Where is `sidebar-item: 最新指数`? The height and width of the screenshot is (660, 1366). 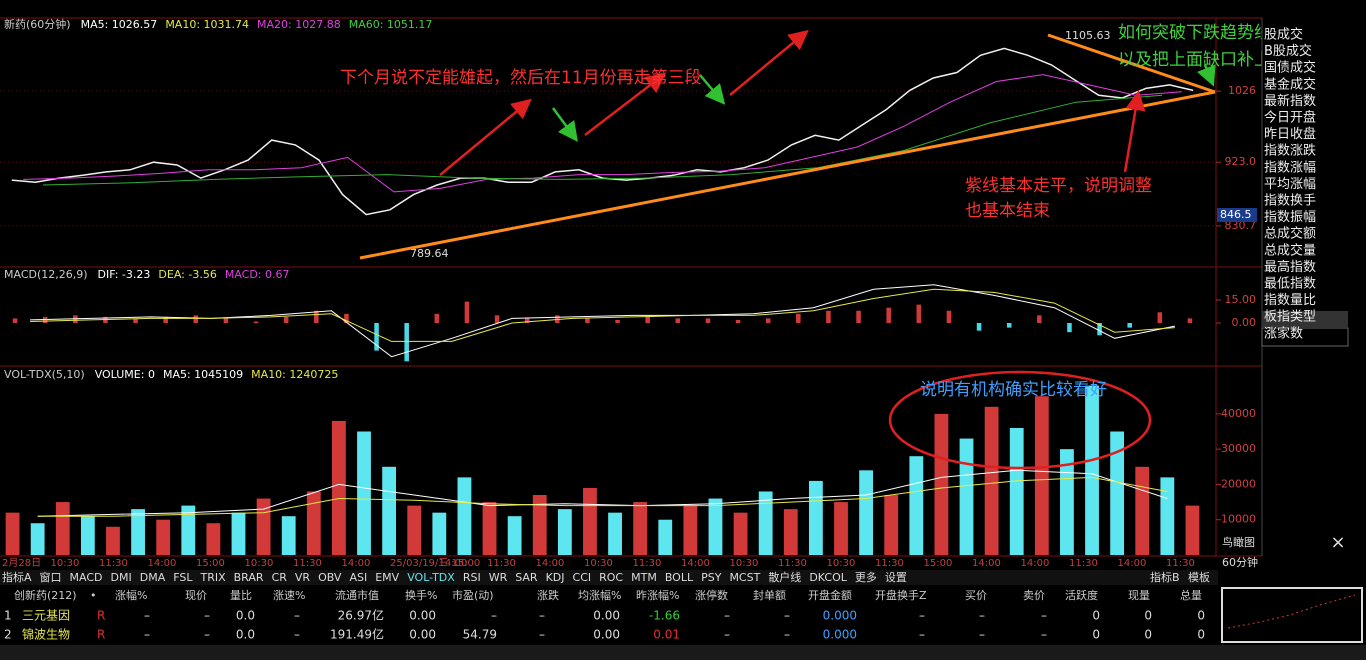 sidebar-item: 最新指数 is located at coordinates (1290, 101).